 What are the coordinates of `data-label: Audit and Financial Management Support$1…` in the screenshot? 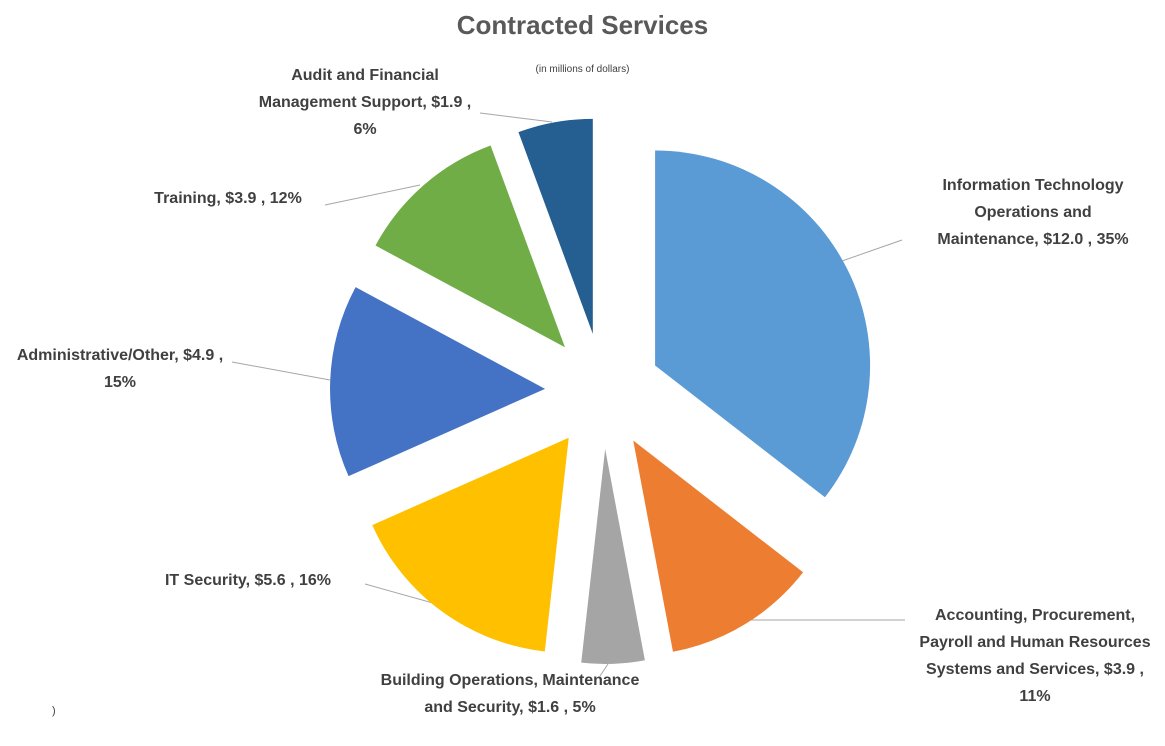 It's located at (365, 102).